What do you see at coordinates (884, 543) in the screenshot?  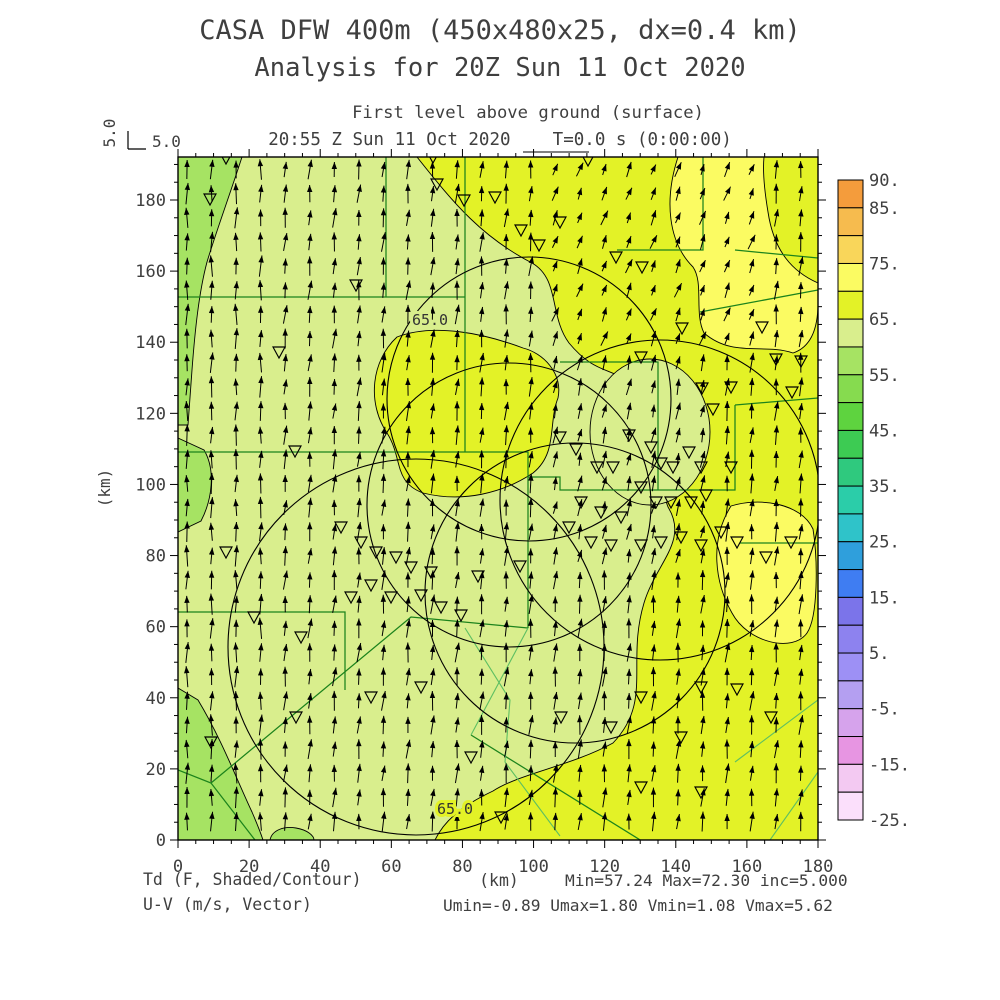 I see `colorbar-label: 25.` at bounding box center [884, 543].